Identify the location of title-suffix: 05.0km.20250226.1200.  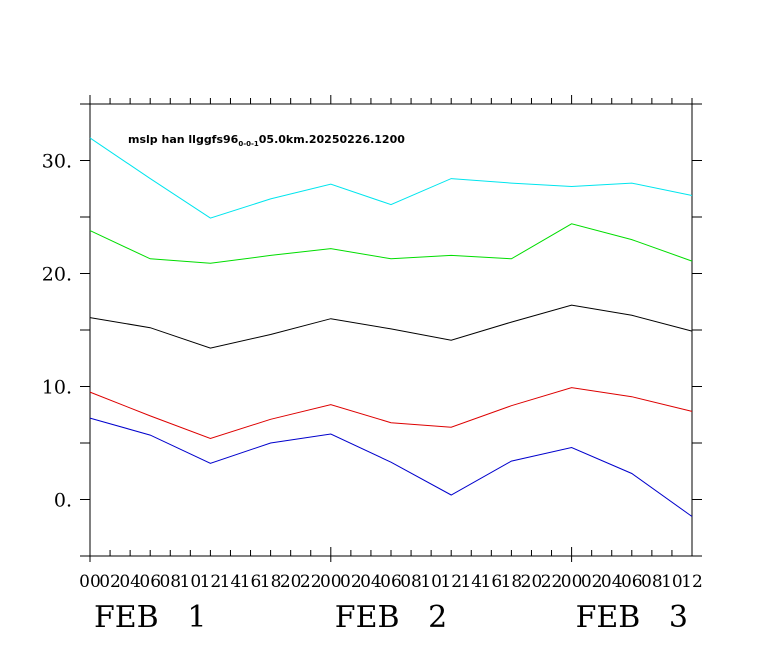
(332, 139).